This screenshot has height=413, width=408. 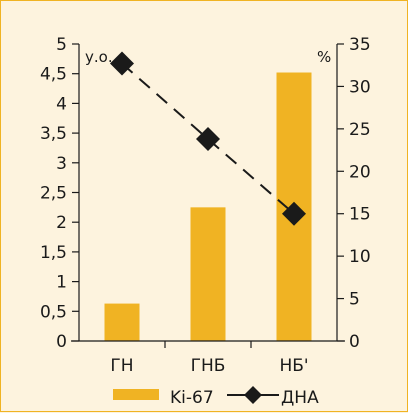 What do you see at coordinates (192, 398) in the screenshot?
I see `legend-label-ki67: Ki-67` at bounding box center [192, 398].